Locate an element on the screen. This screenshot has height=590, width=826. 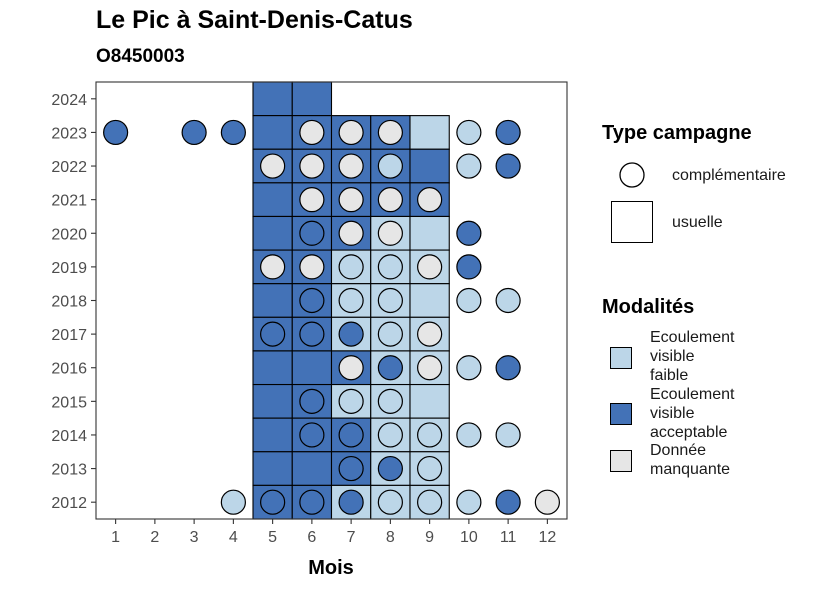
x-tick-label: 4 is located at coordinates (233, 537).